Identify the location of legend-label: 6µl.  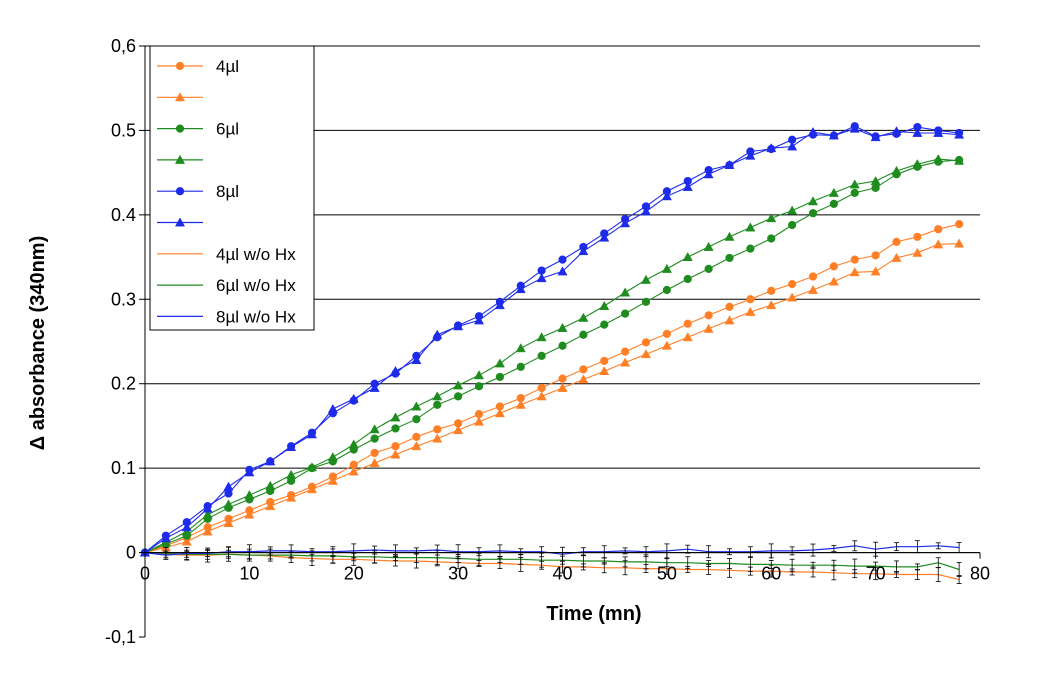
(227, 129).